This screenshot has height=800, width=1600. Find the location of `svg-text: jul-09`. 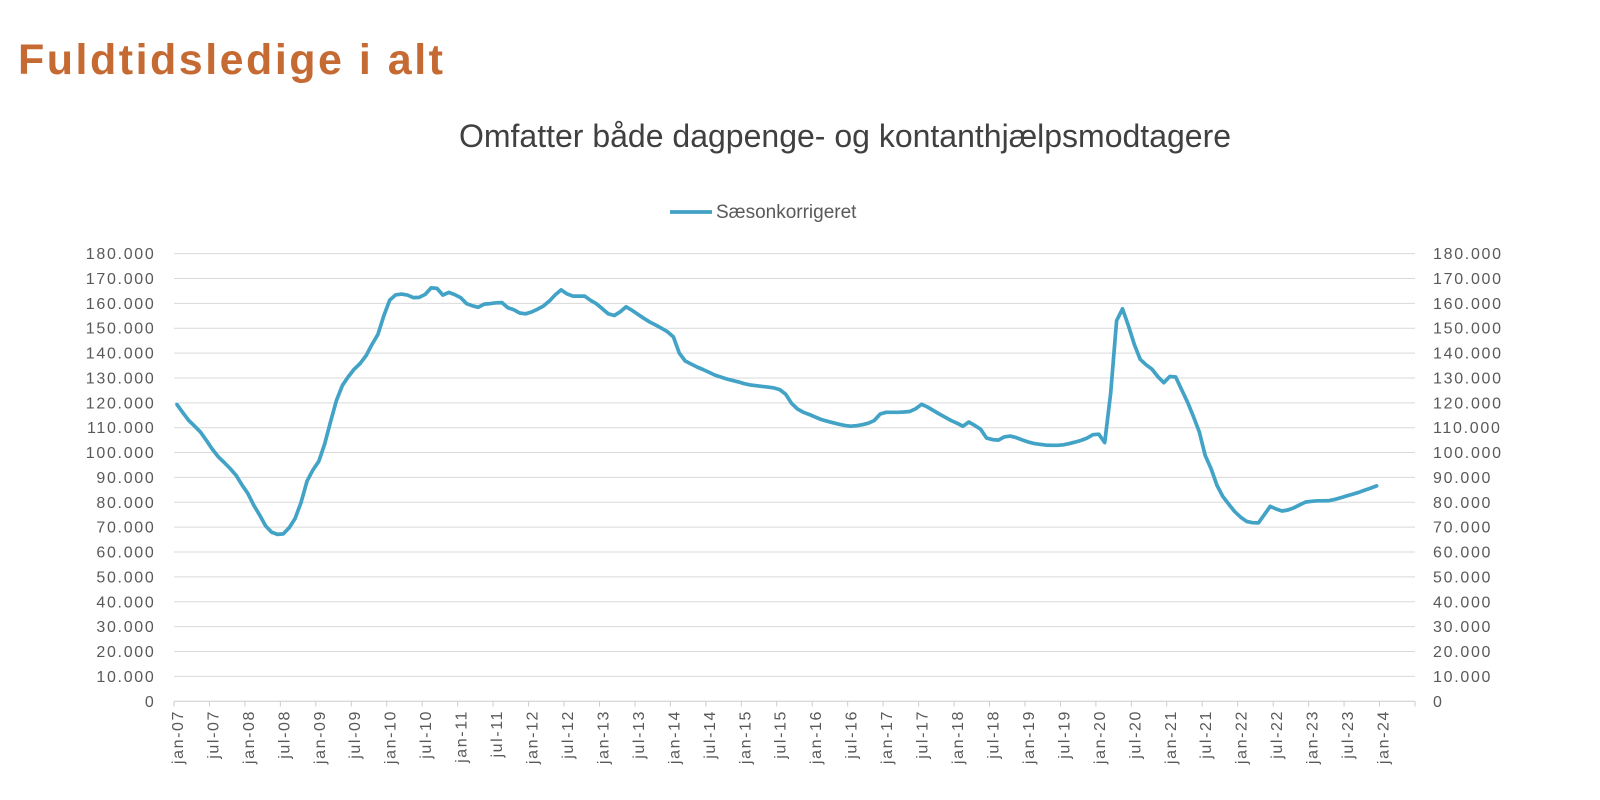

svg-text: jul-09 is located at coordinates (355, 735).